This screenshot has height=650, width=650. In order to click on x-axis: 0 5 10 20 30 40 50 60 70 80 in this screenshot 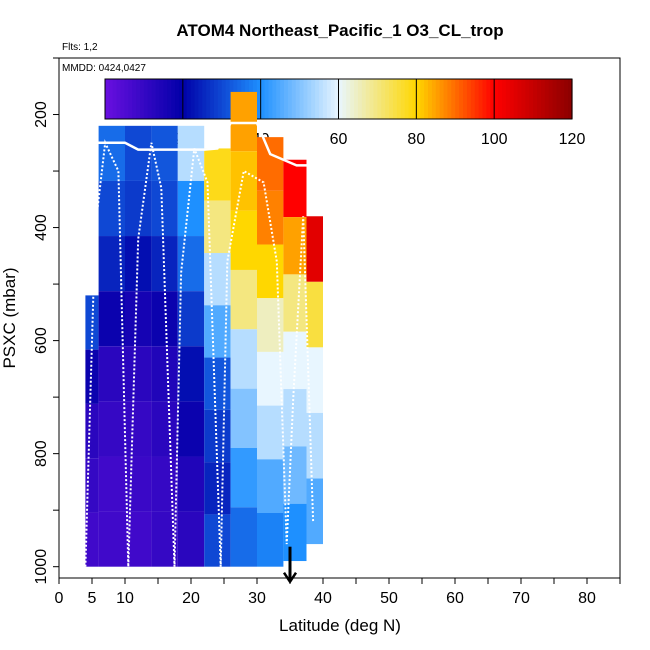, I will do `click(338, 592)`.